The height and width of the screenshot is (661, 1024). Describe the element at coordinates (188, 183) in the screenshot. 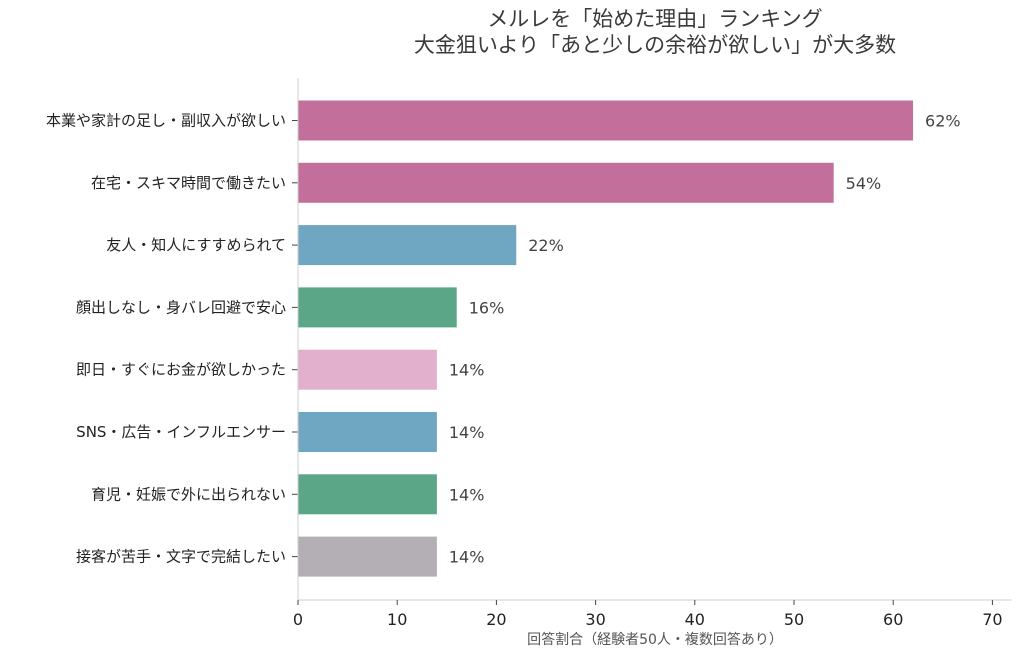

I see `category-label: 在宅・スキマ時間で働きたい` at that location.